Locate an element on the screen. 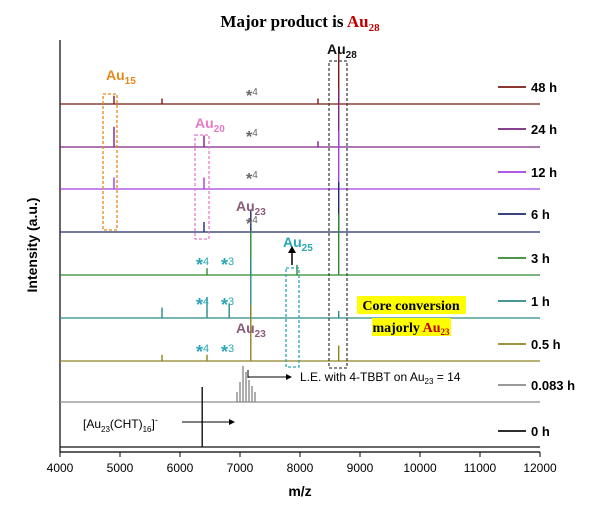  chart-title: Major product is Au28 is located at coordinates (300, 23).